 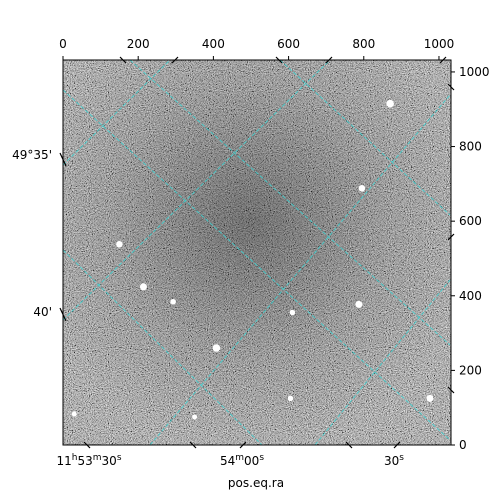 What do you see at coordinates (42, 312) in the screenshot?
I see `dec-label-1: 40'` at bounding box center [42, 312].